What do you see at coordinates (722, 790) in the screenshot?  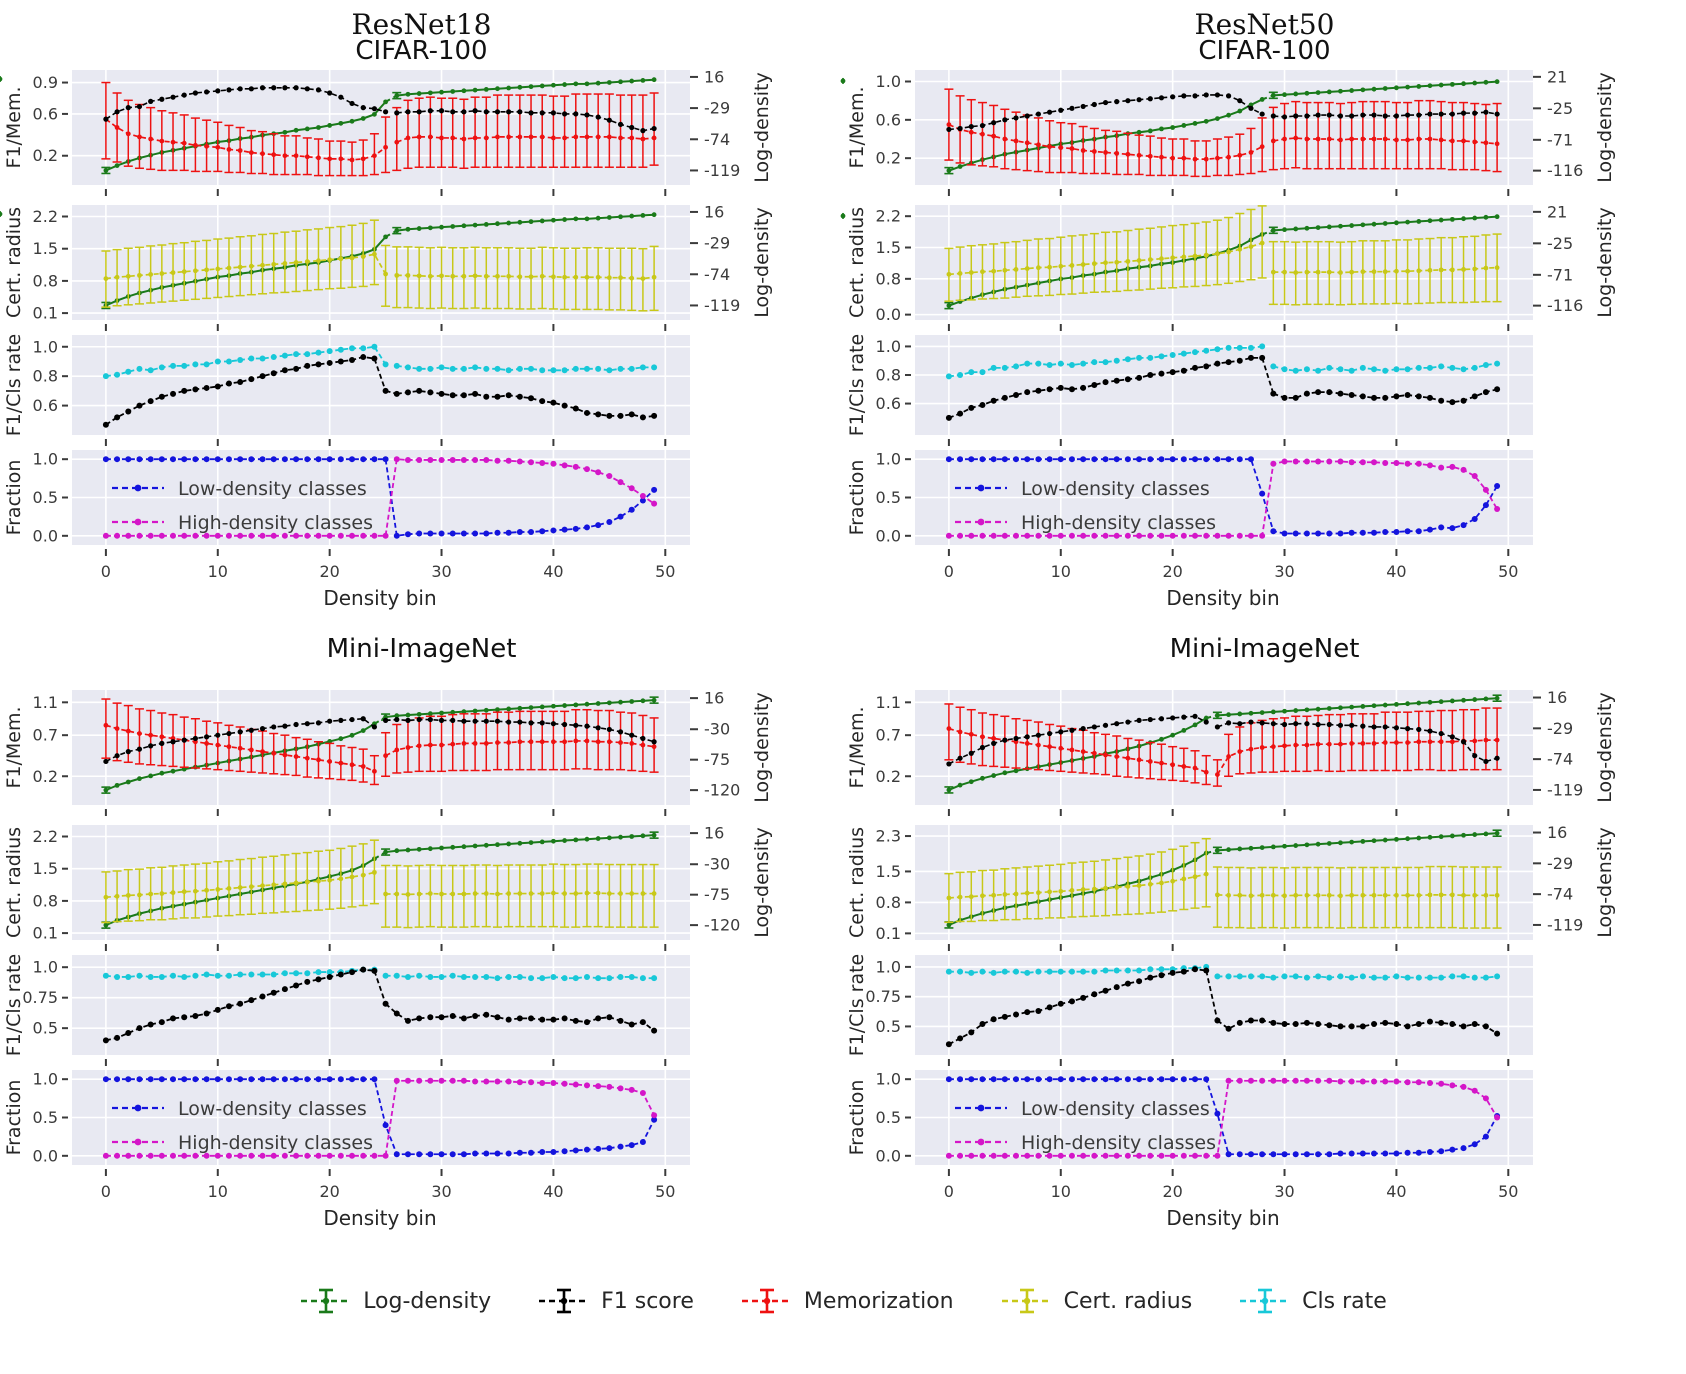 I see `y2-tick-label: -120` at bounding box center [722, 790].